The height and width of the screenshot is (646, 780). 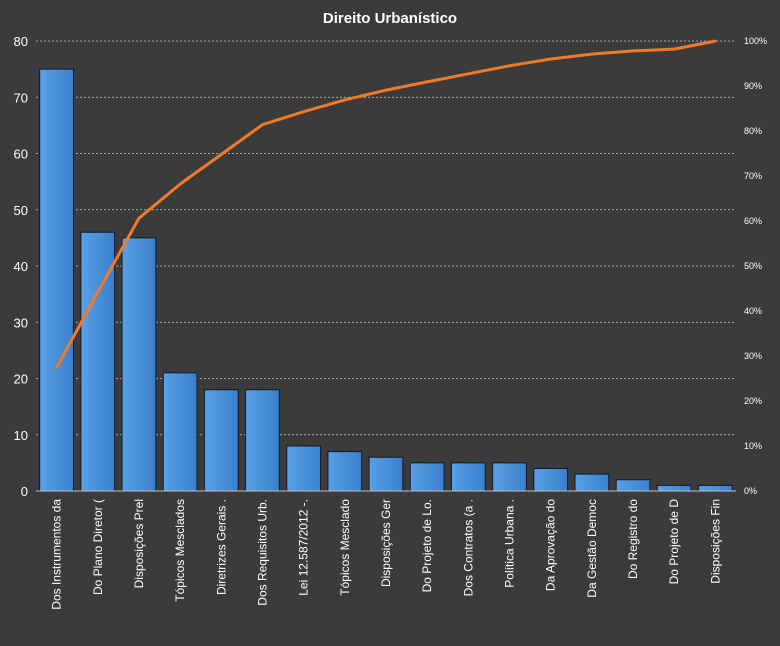 What do you see at coordinates (304, 547) in the screenshot?
I see `x-tick-label: Lei 12.587/2012 -.` at bounding box center [304, 547].